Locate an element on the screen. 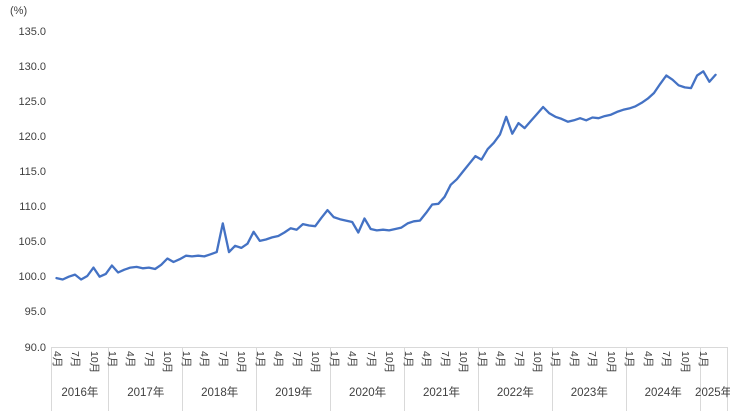  year-label: 2017年 is located at coordinates (146, 393).